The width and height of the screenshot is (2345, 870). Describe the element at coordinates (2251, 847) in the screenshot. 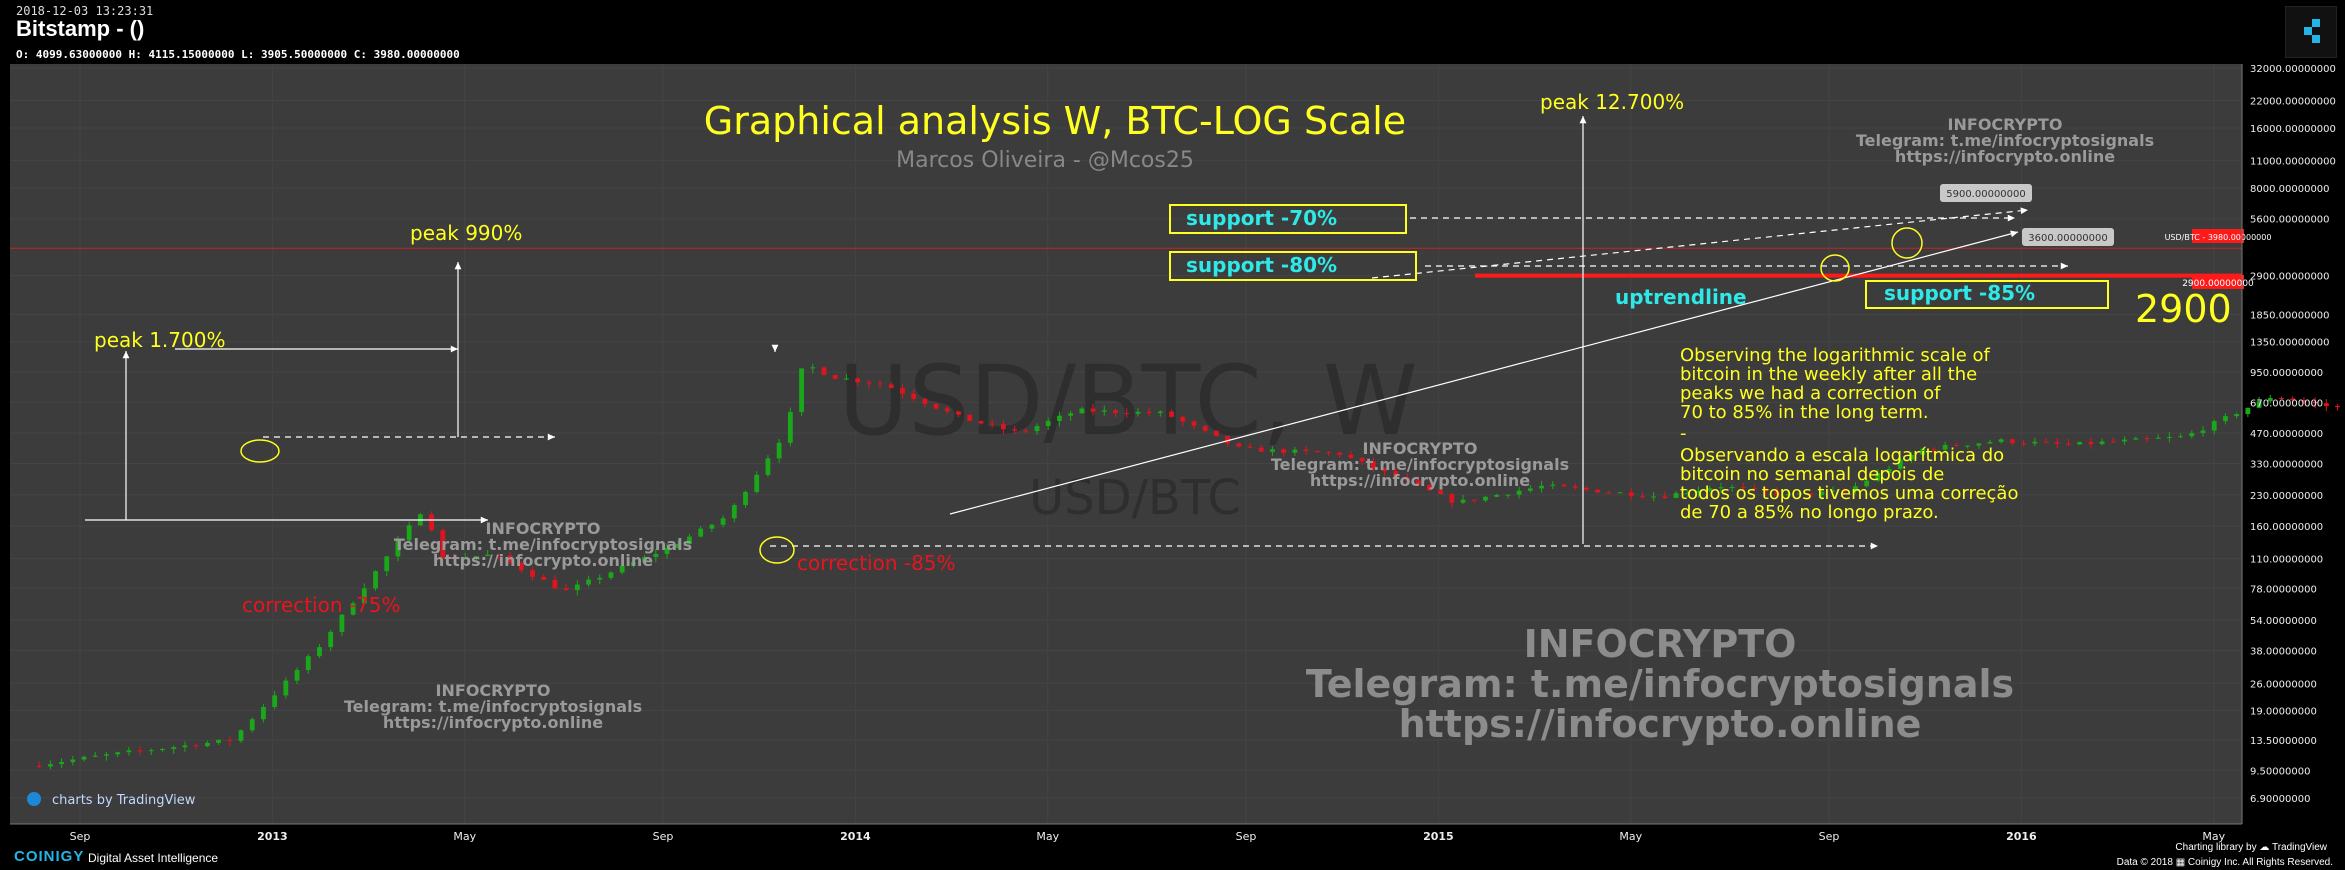

I see `credit-library: Charting library by ☁ TradingView` at that location.